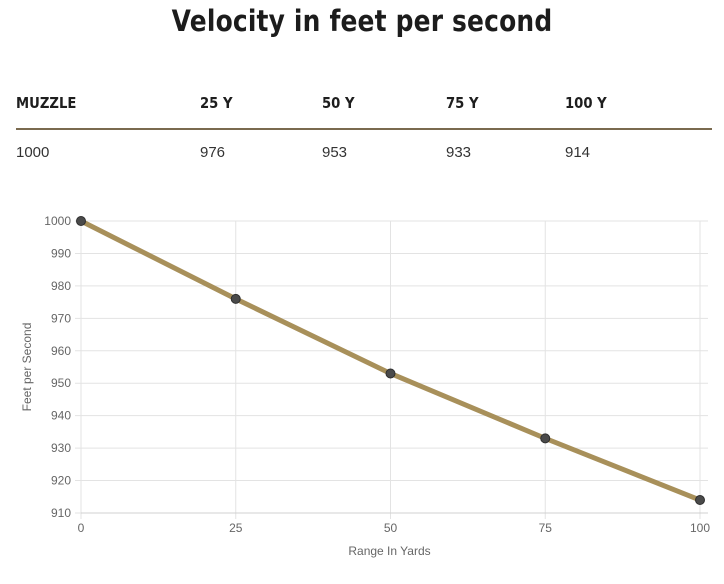 This screenshot has width=724, height=584. I want to click on y-tick-label: 930, so click(61, 448).